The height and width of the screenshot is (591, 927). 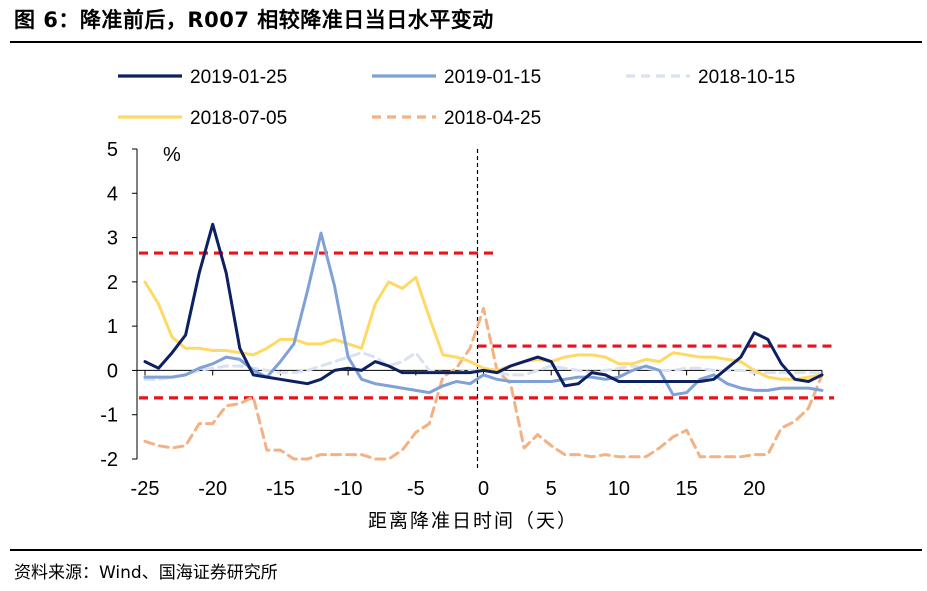 What do you see at coordinates (280, 489) in the screenshot?
I see `x-tick-label: -15` at bounding box center [280, 489].